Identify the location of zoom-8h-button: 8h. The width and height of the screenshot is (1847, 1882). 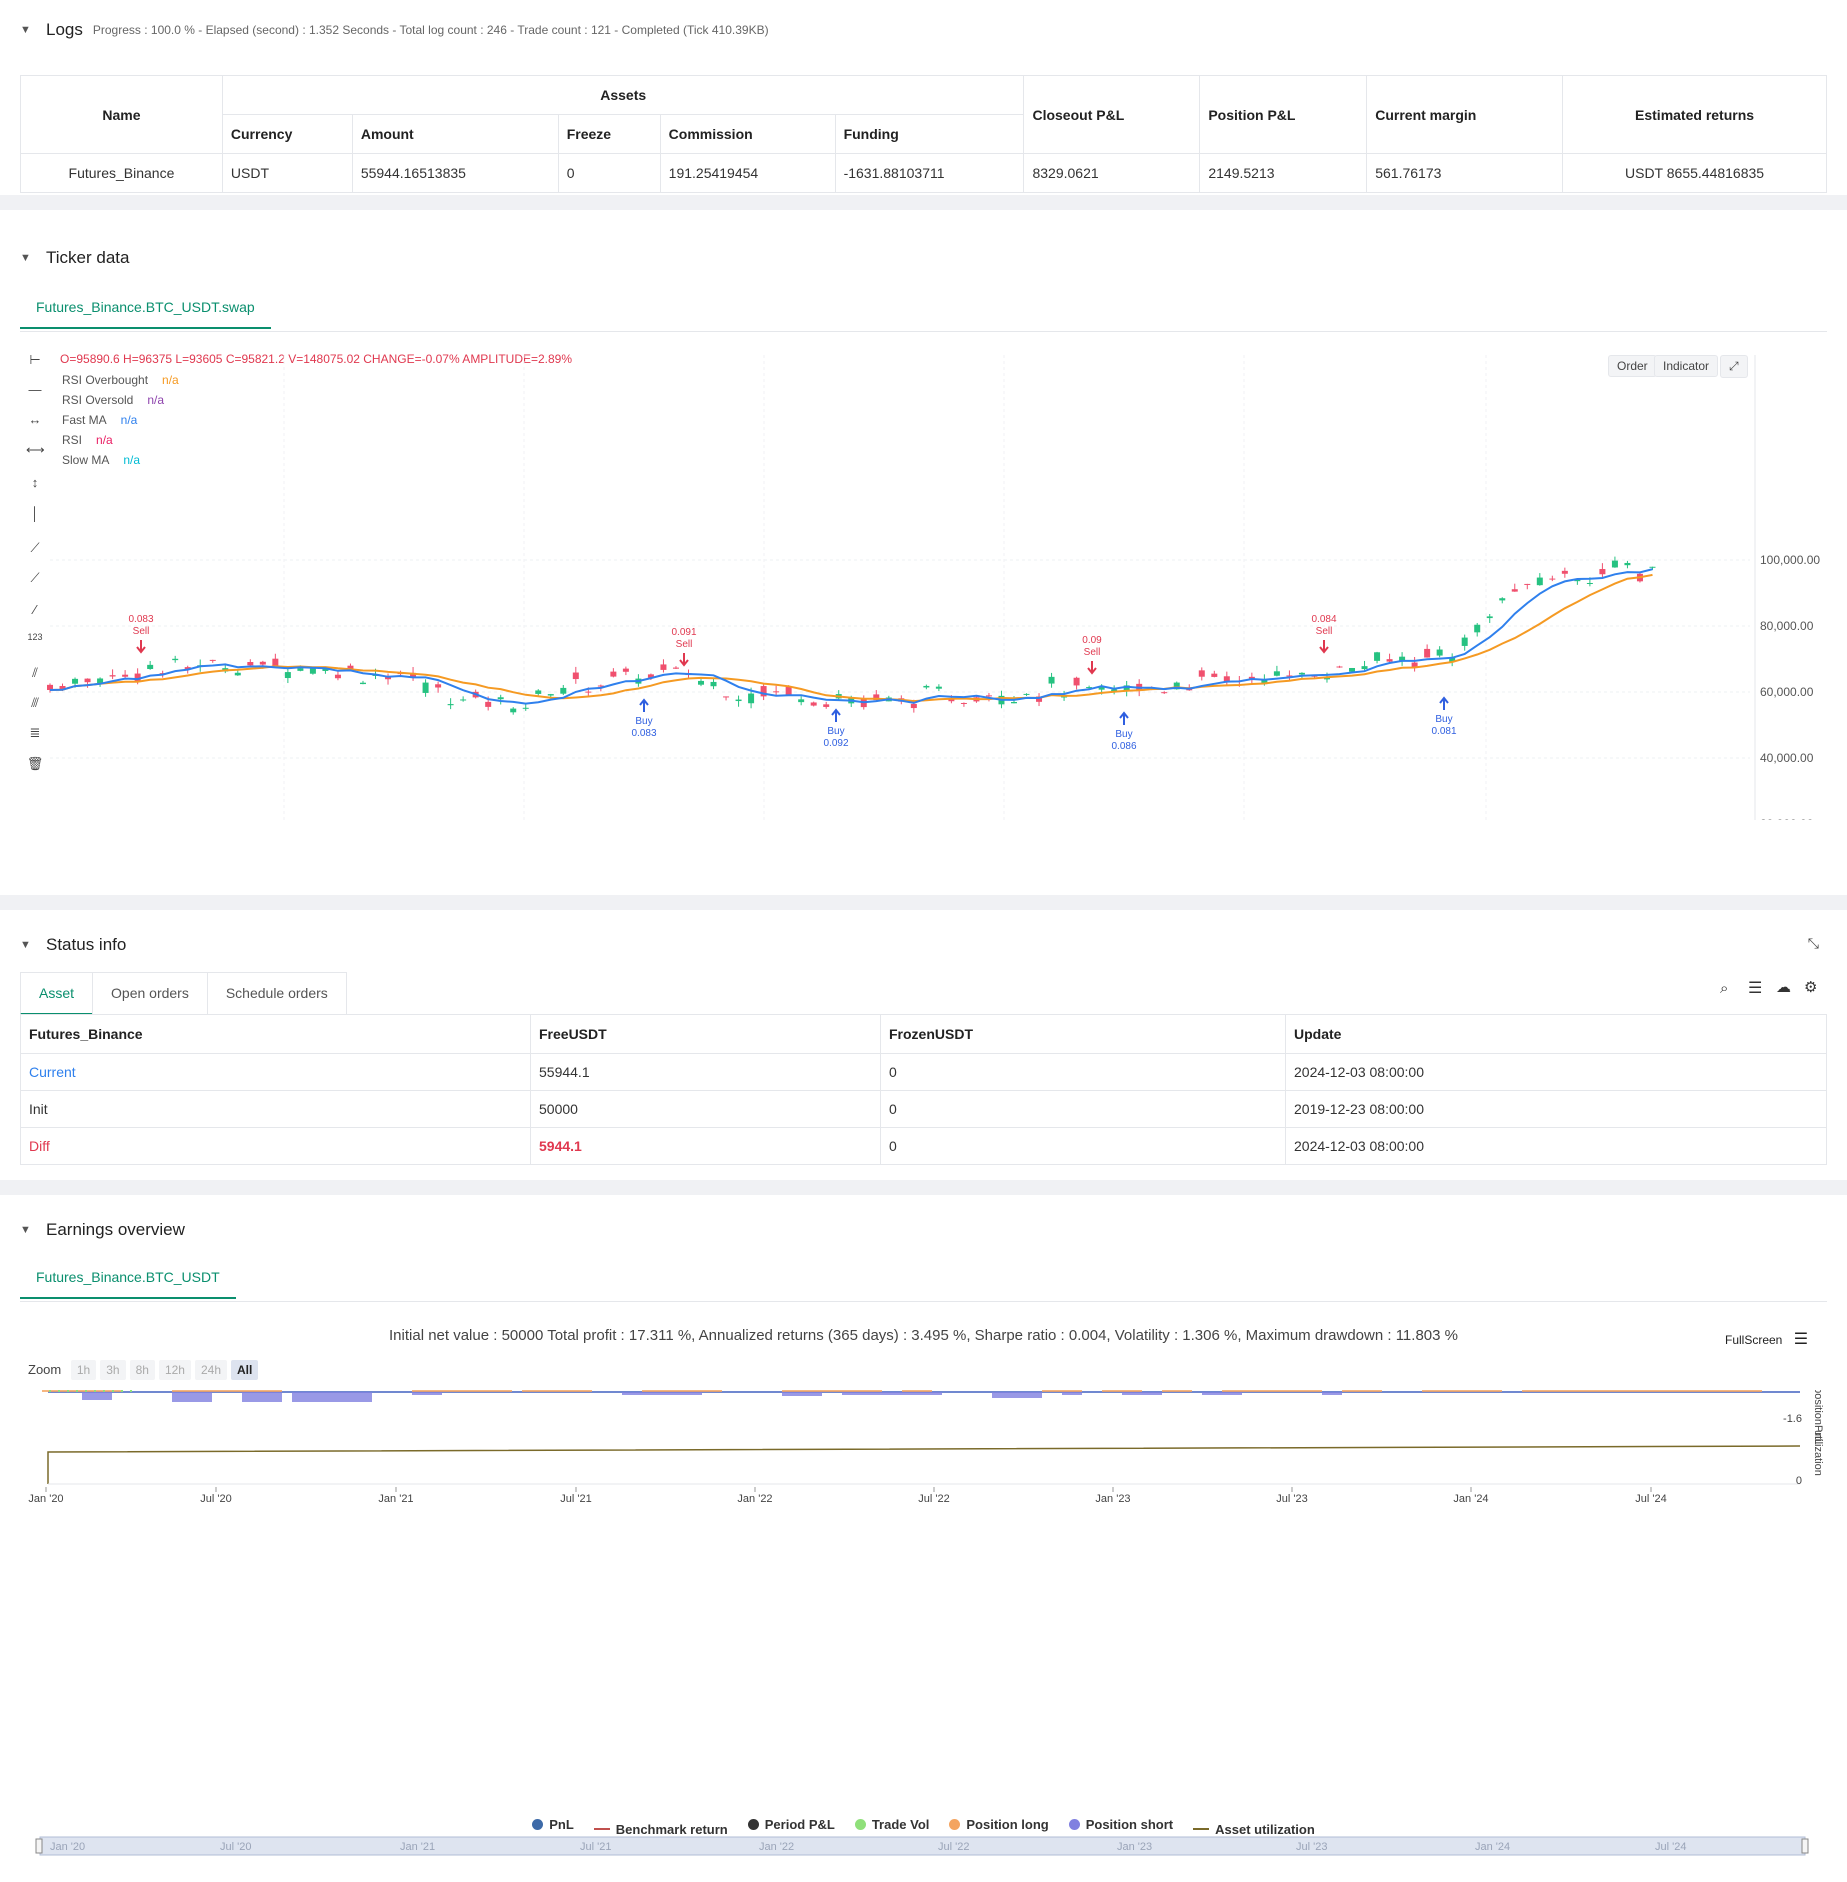
(142, 1370).